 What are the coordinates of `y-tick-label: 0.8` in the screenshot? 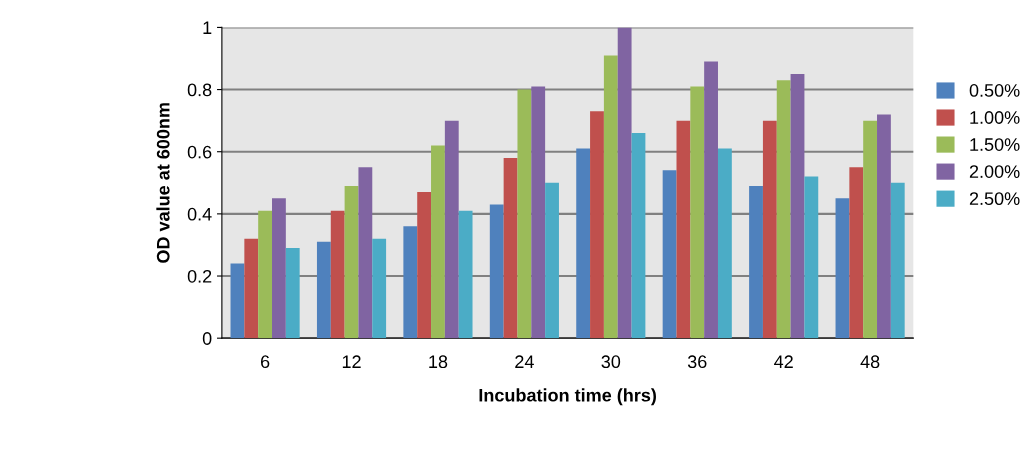 It's located at (199, 90).